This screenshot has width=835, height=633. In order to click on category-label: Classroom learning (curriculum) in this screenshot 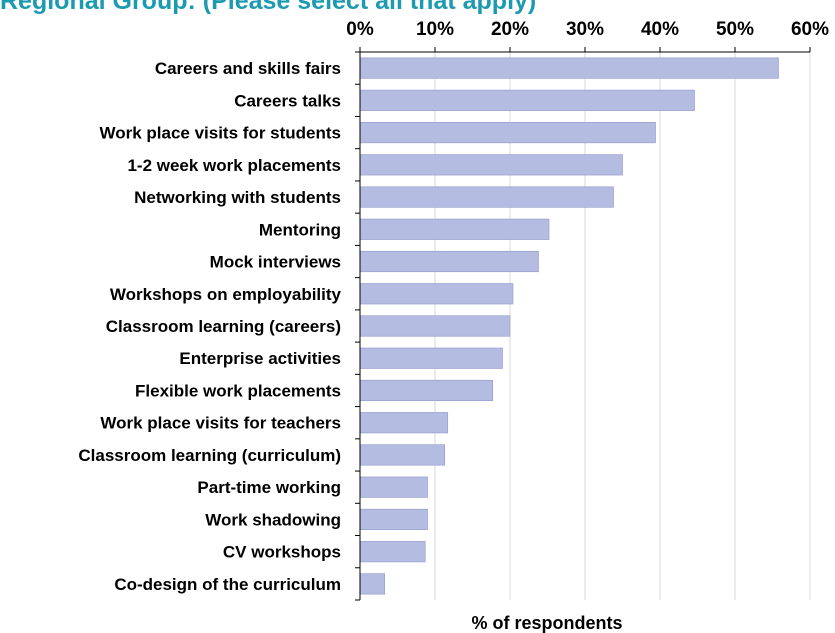, I will do `click(209, 455)`.